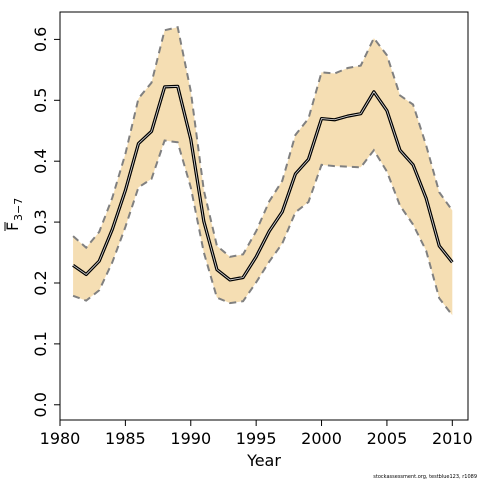  Describe the element at coordinates (425, 477) in the screenshot. I see `credit-text: stockassessment.org, testblue123, r1089` at that location.